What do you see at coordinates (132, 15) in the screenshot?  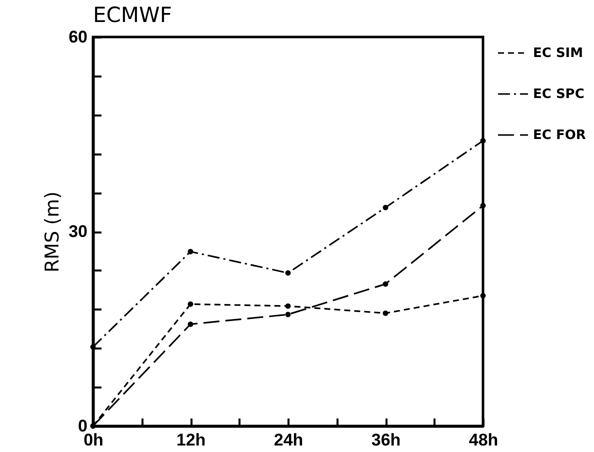 I see `chart-title: ECMWF` at bounding box center [132, 15].